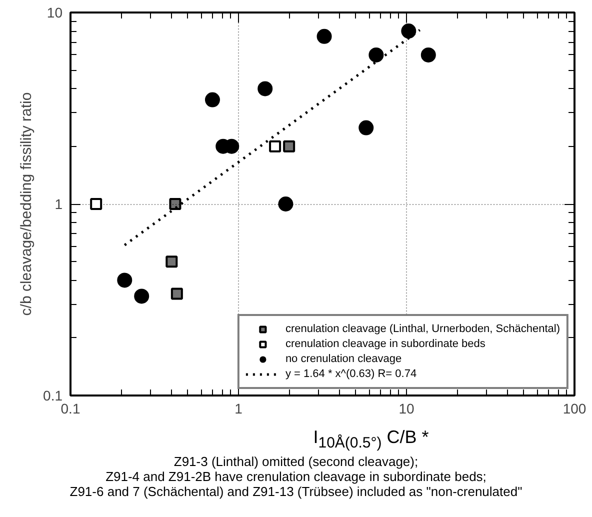 The height and width of the screenshot is (517, 592). Describe the element at coordinates (53, 396) in the screenshot. I see `y-tick-label: 0.1` at that location.